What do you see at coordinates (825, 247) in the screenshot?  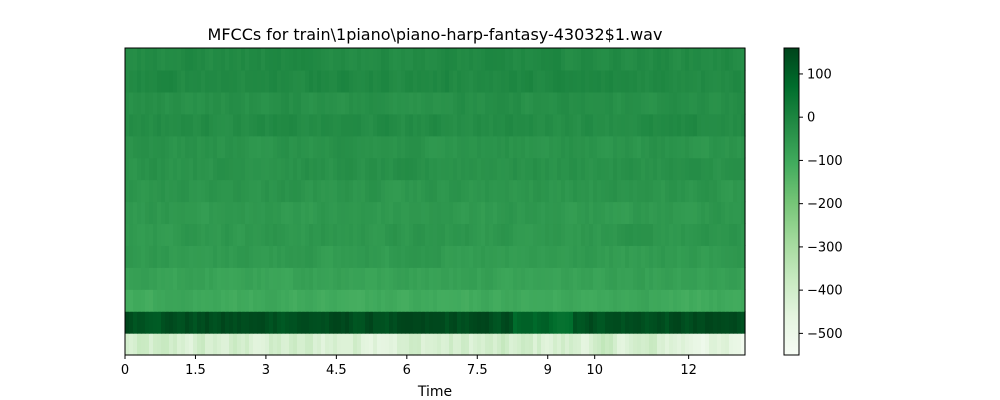 I see `colorbar-tick-label: −300` at bounding box center [825, 247].